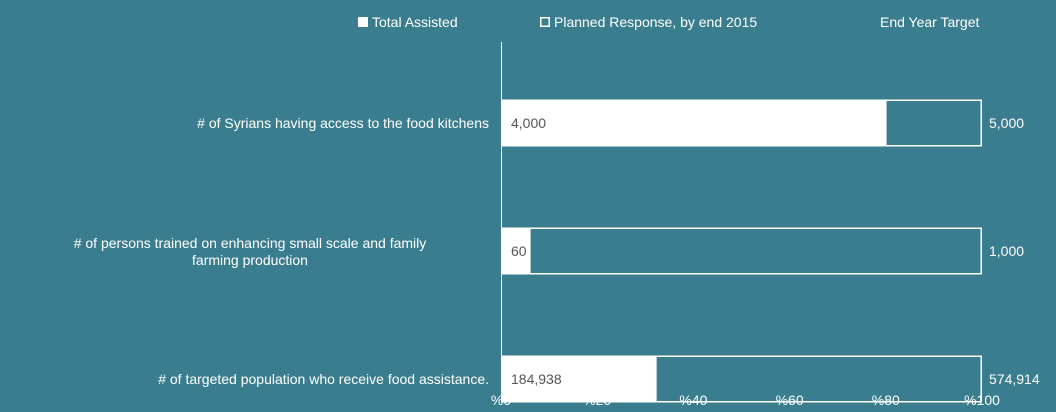 This screenshot has width=1056, height=412. What do you see at coordinates (1006, 251) in the screenshot?
I see `value-label-planned-response: 1,000` at bounding box center [1006, 251].